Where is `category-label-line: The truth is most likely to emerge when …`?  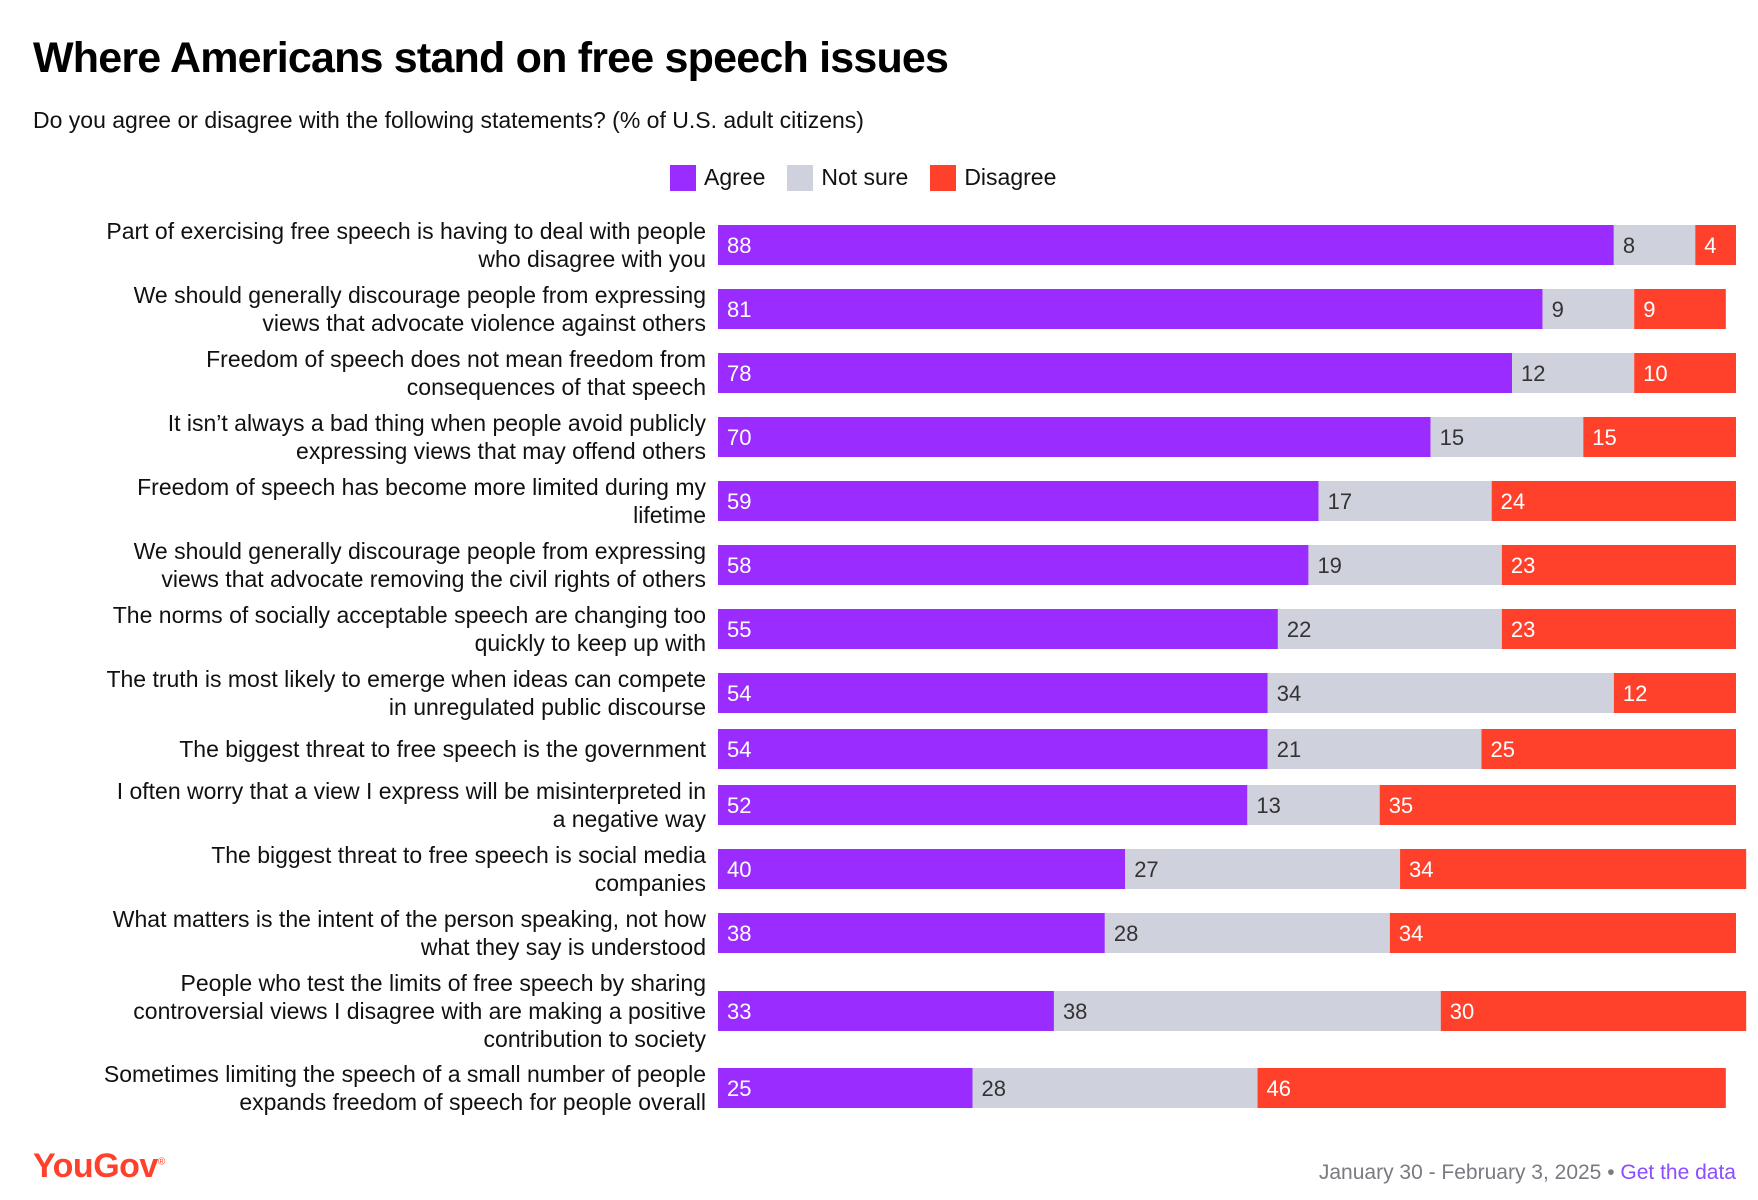
category-label-line: The truth is most likely to emerge when … is located at coordinates (406, 679).